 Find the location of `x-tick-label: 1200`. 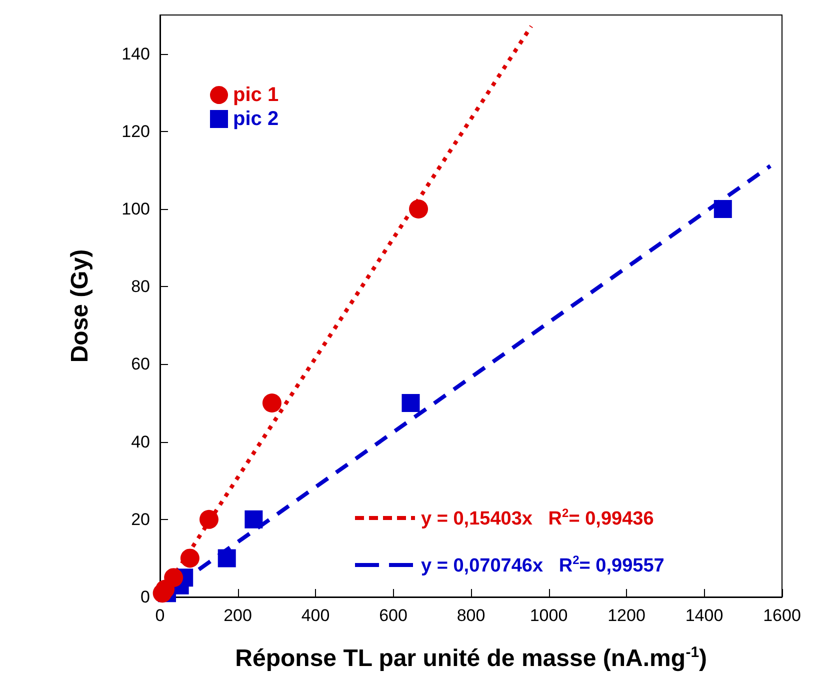

x-tick-label: 1200 is located at coordinates (627, 615).